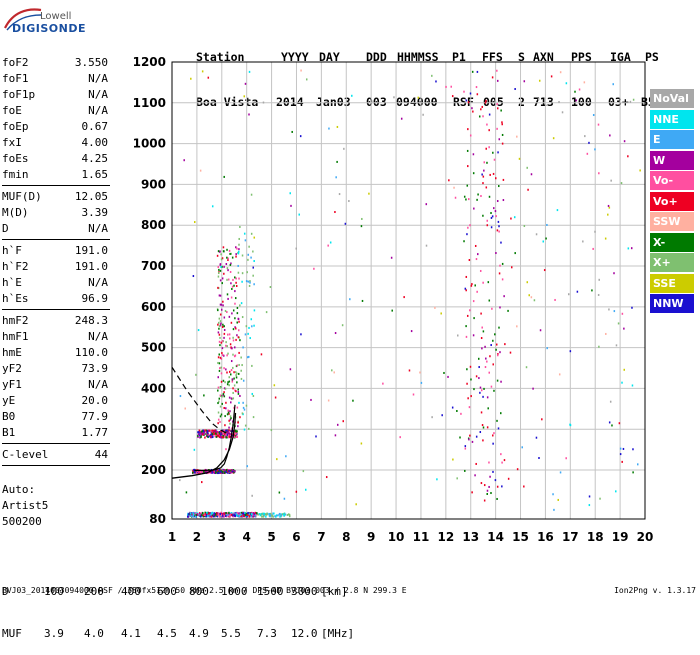  Describe the element at coordinates (445, 537) in the screenshot. I see `x-tick-label: 12` at that location.